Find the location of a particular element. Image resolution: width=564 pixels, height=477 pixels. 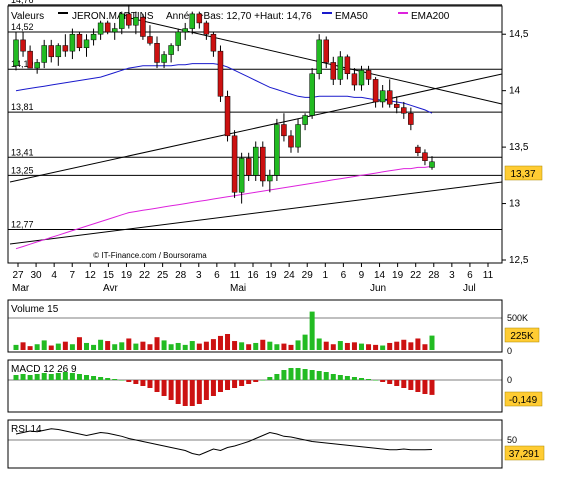

trendline-support-long is located at coordinates (256, 213).